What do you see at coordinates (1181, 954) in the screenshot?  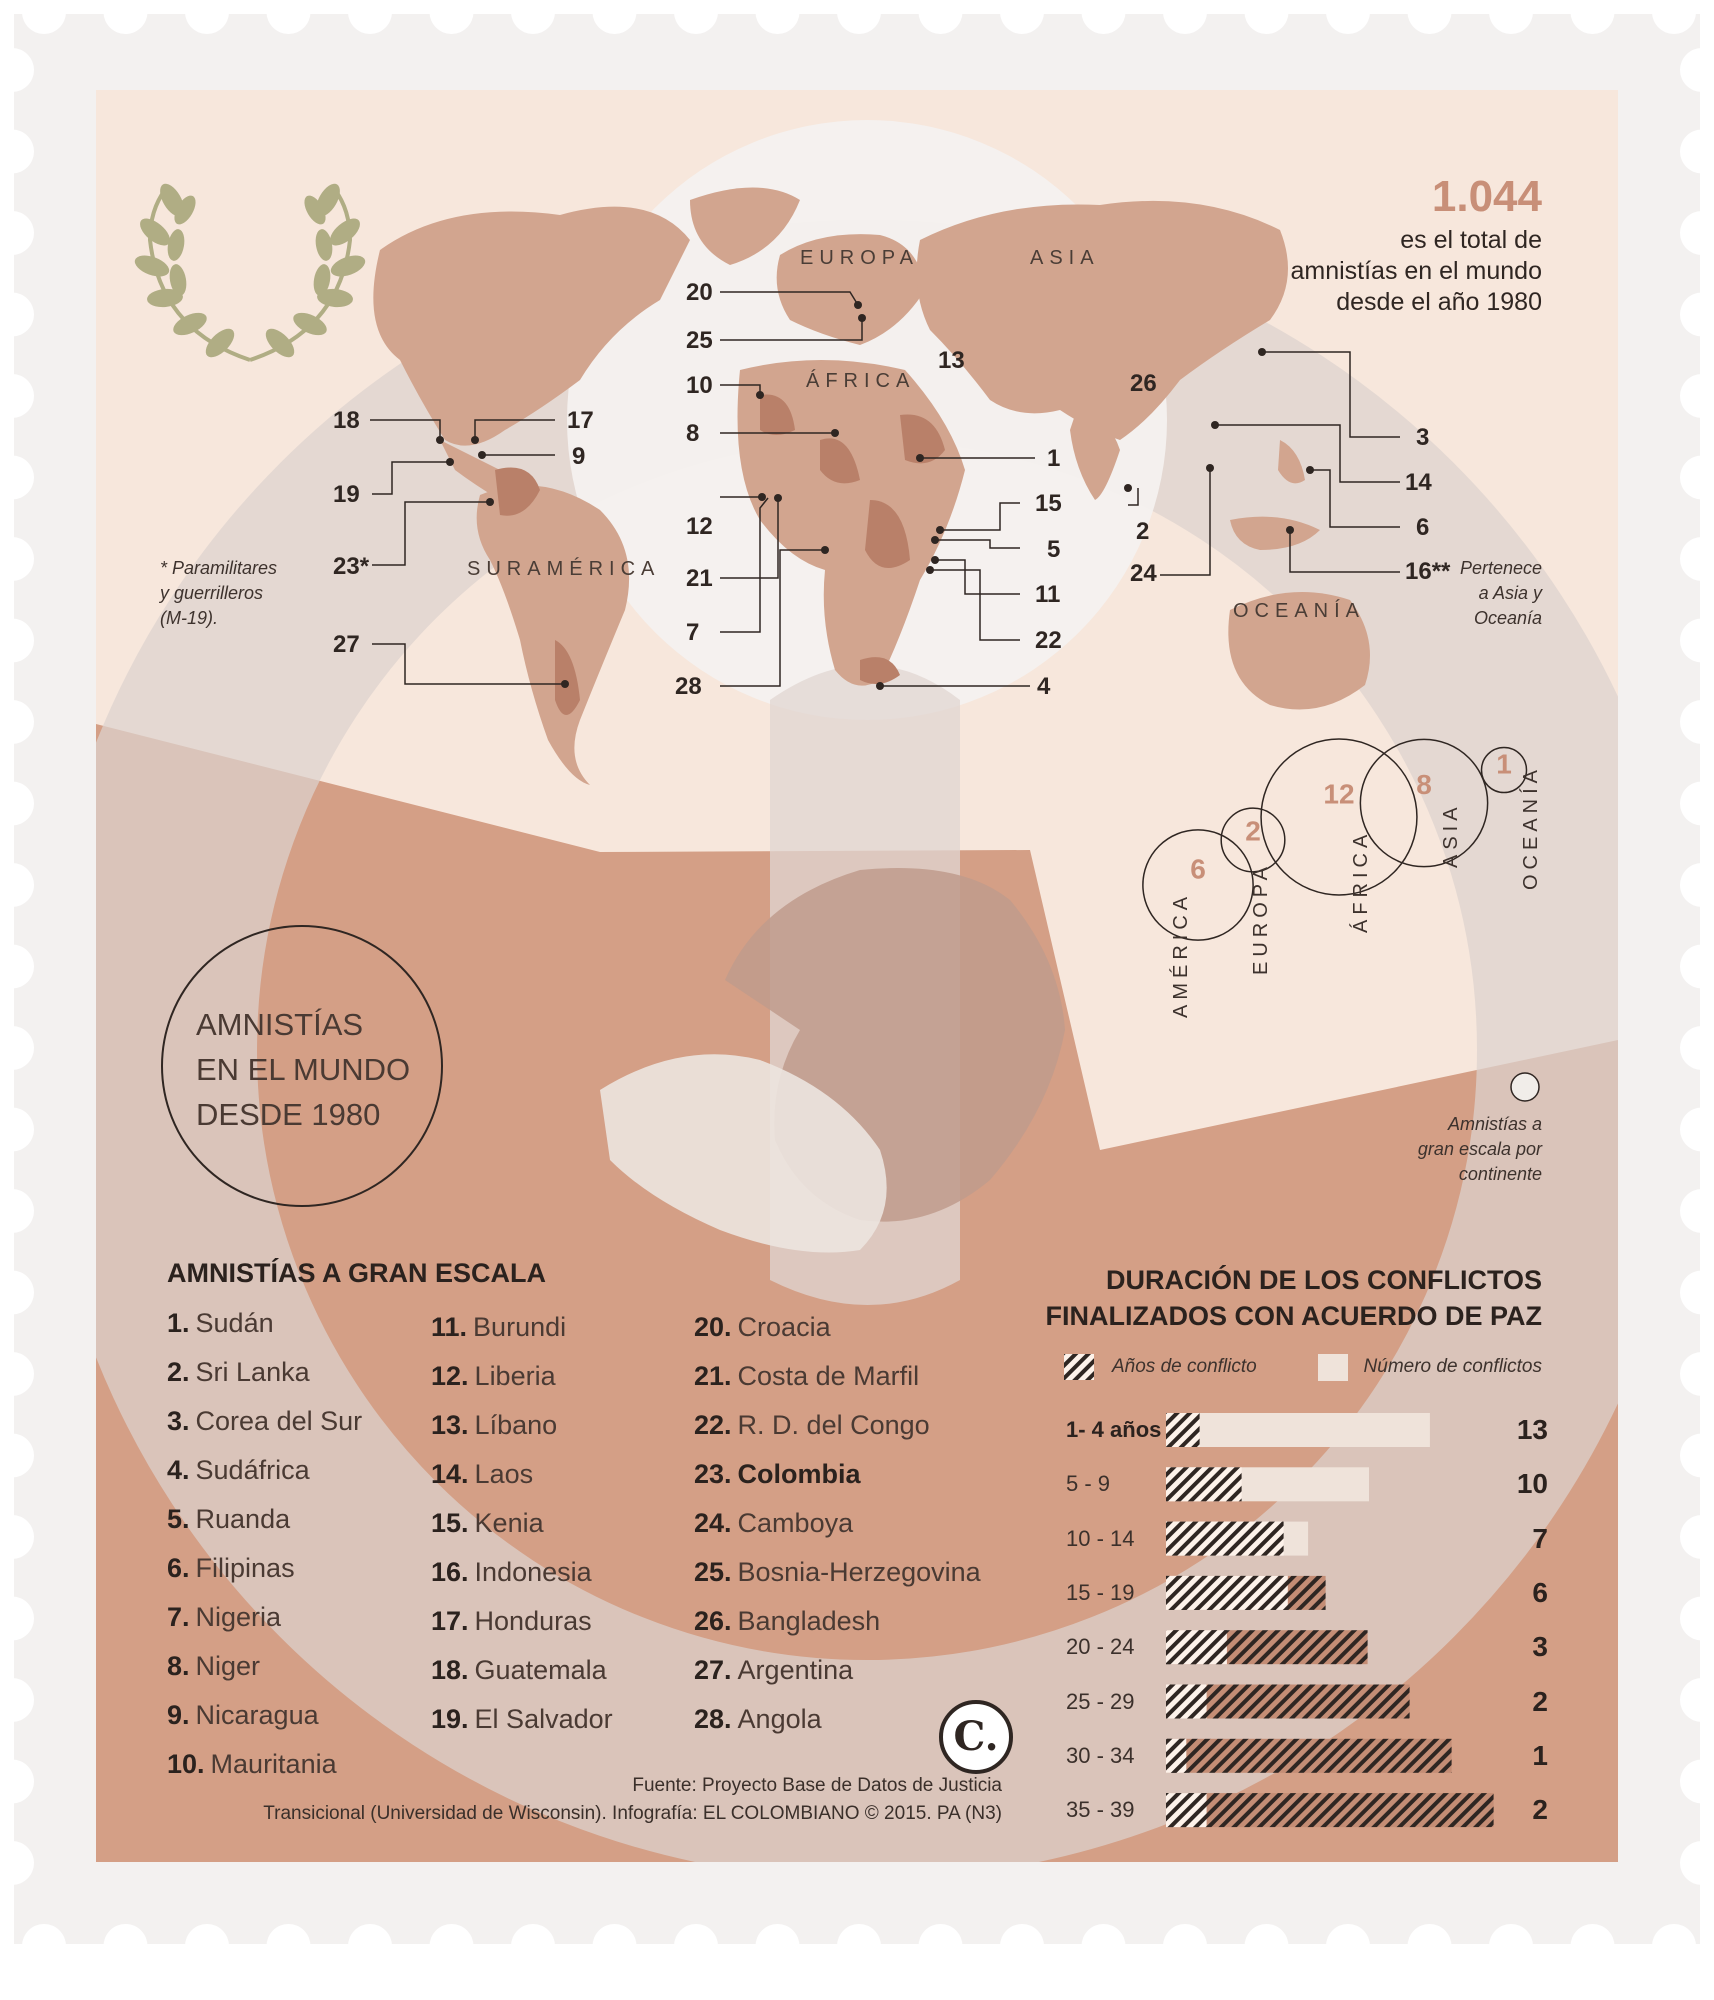 I see `bubble-label-america: AMÉRICA` at bounding box center [1181, 954].